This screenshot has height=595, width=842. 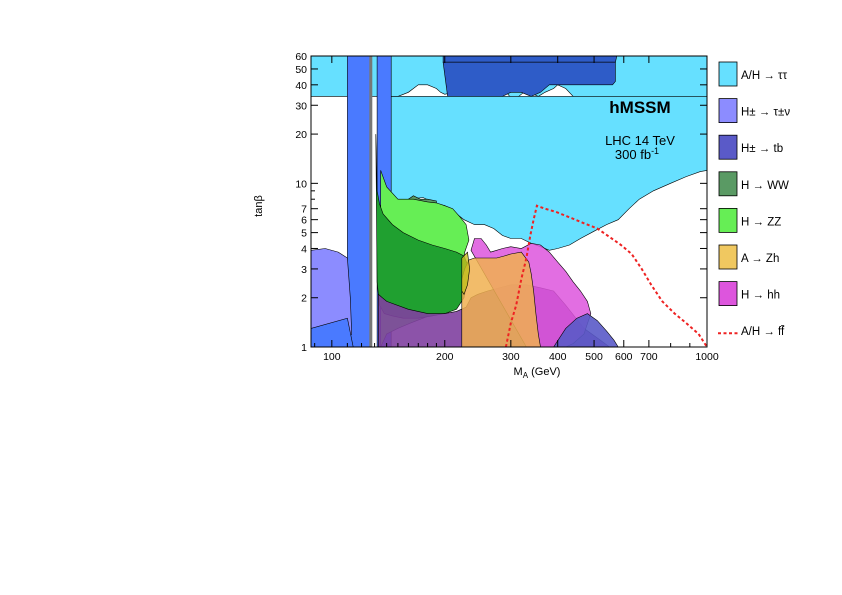 I want to click on region-Hpm_taunu_lavender2, so click(x=332, y=332).